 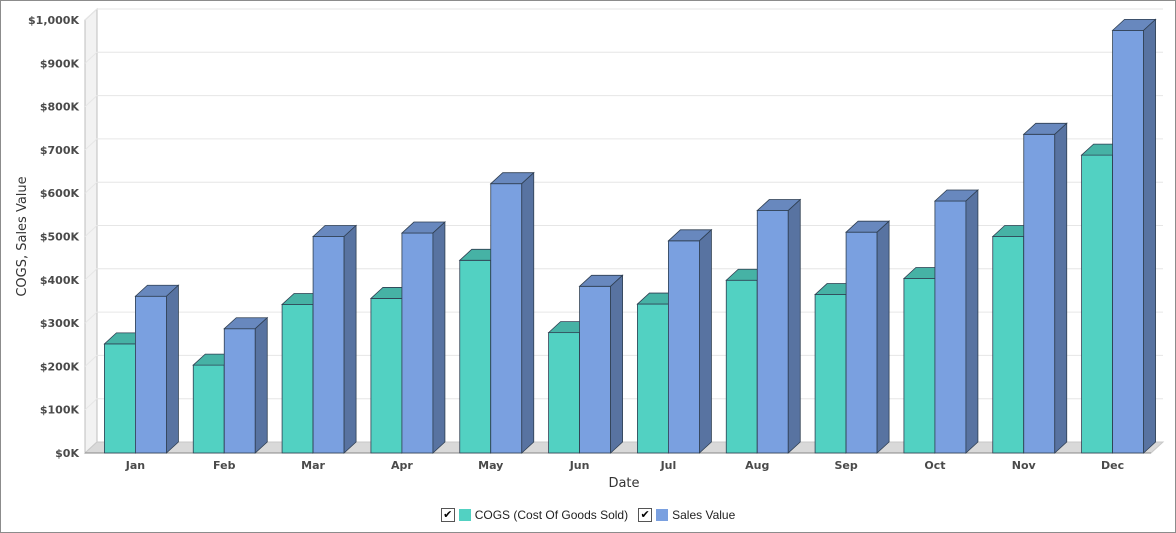 I want to click on legend-swatch-cogs, so click(x=464, y=515).